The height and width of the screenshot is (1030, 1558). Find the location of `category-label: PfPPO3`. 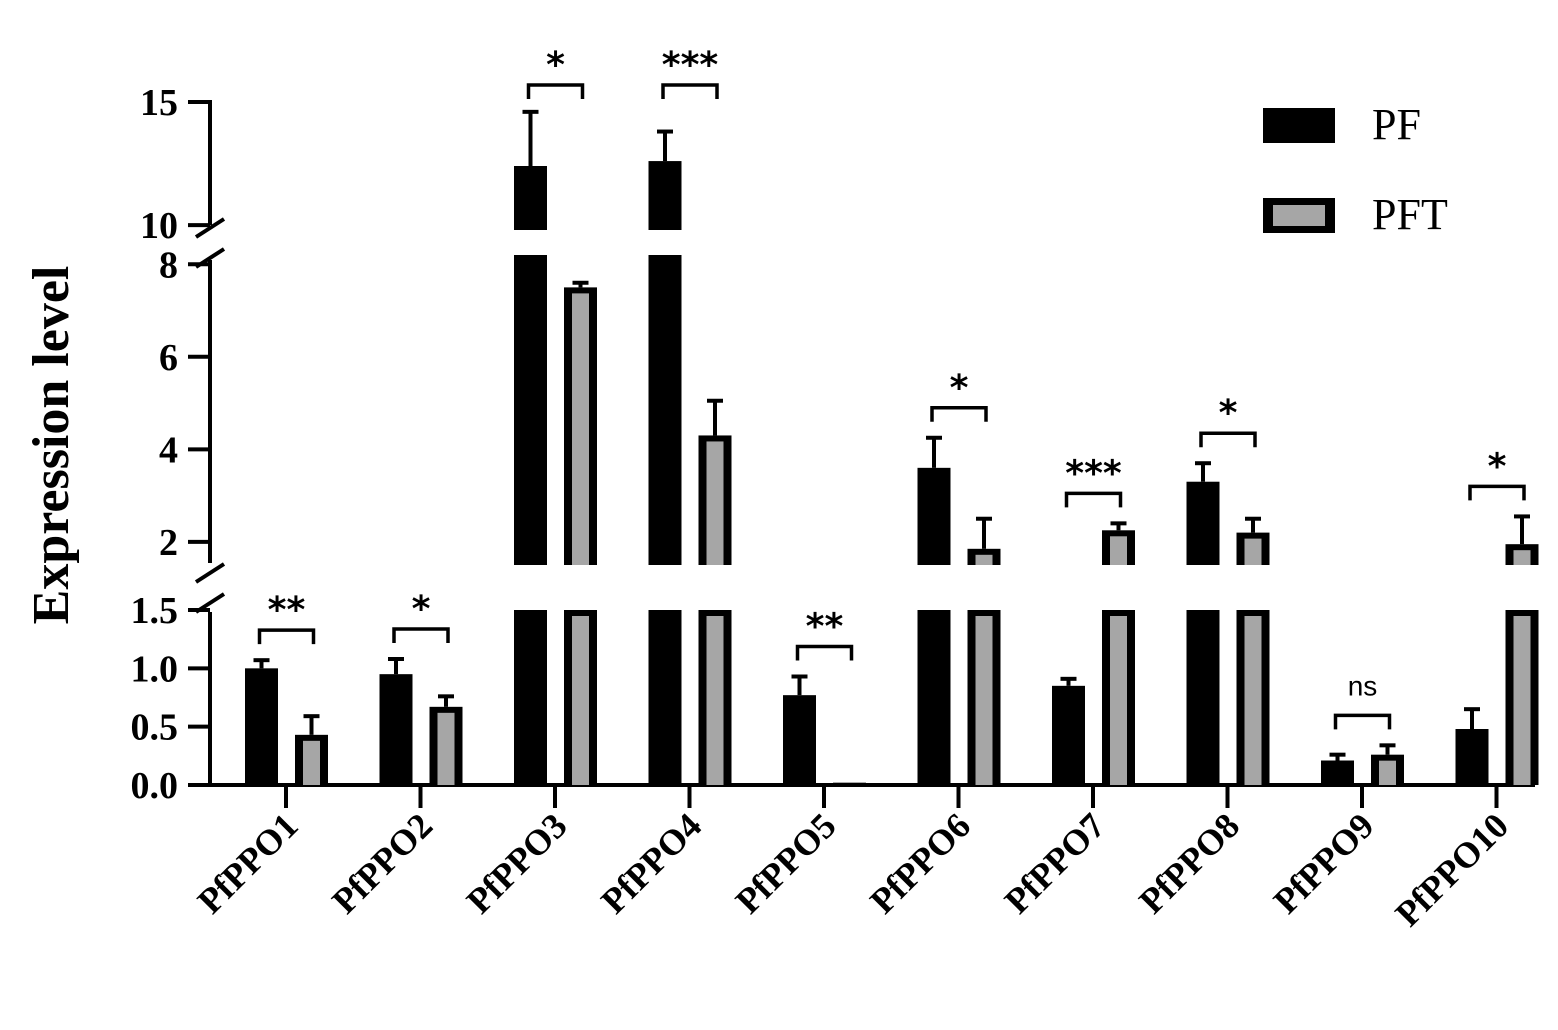

category-label: PfPPO3 is located at coordinates (517, 863).